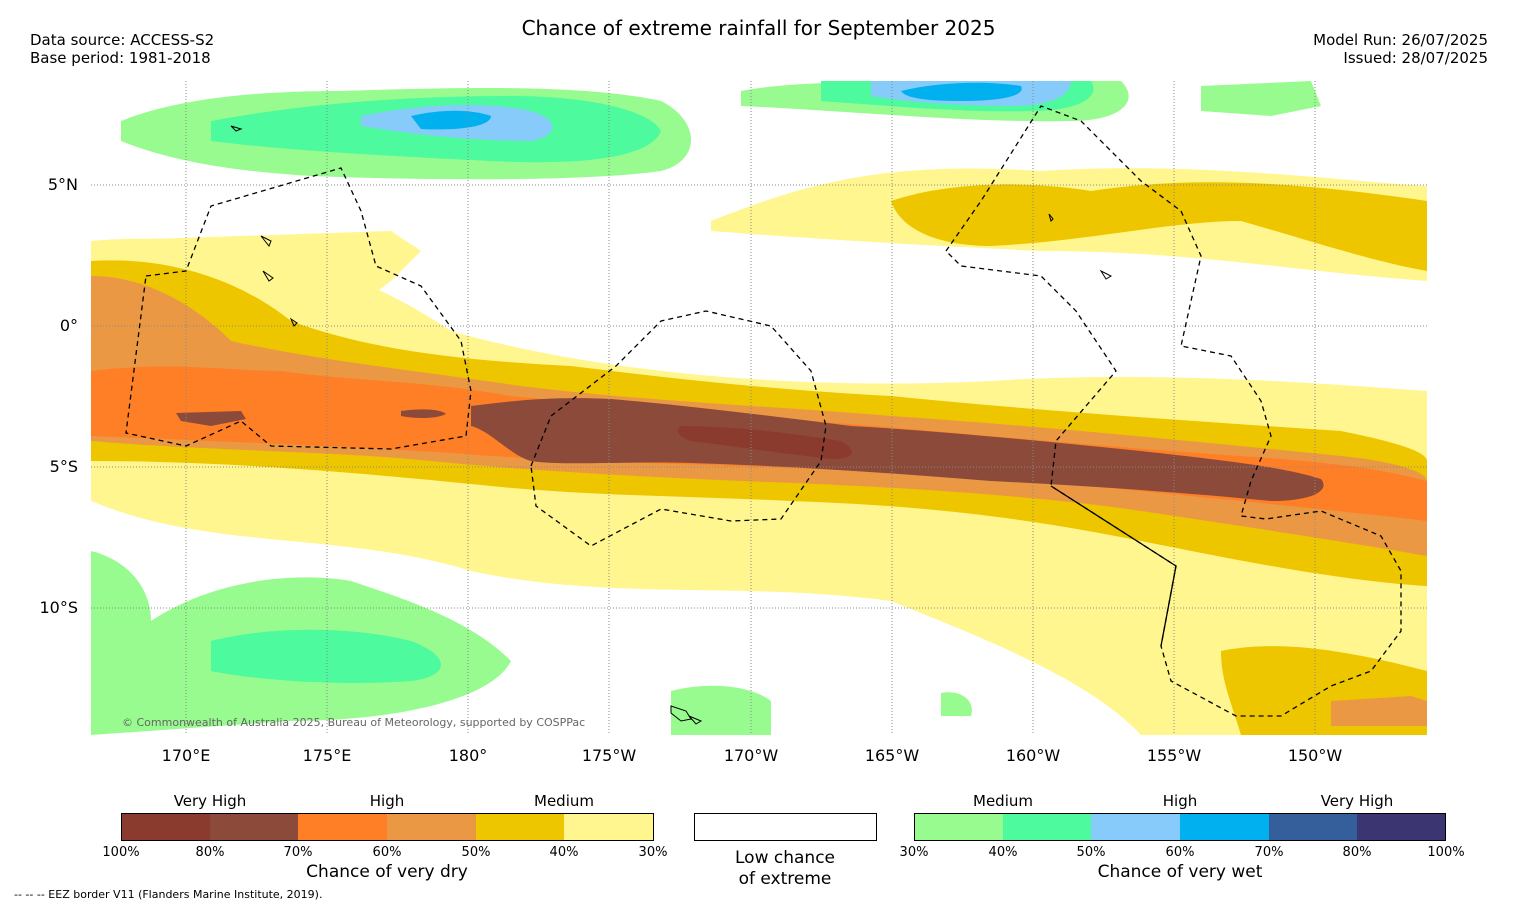  Describe the element at coordinates (327, 755) in the screenshot. I see `lon-label-175e: 175°E` at that location.